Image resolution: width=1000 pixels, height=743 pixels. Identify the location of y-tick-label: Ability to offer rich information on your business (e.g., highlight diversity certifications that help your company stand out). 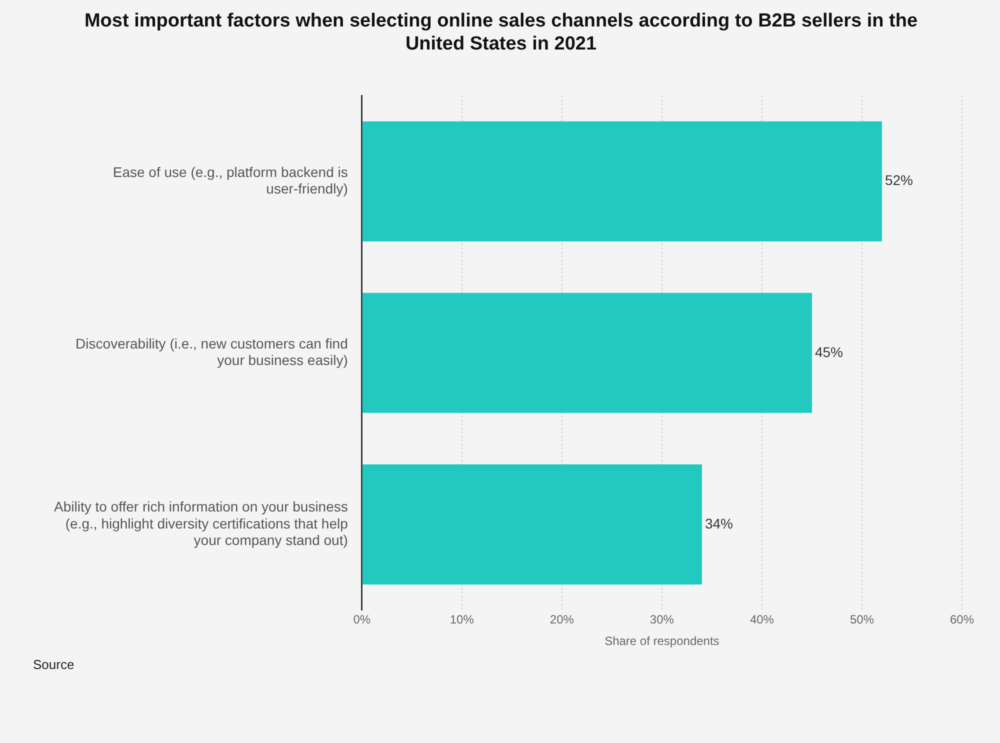
(201, 523).